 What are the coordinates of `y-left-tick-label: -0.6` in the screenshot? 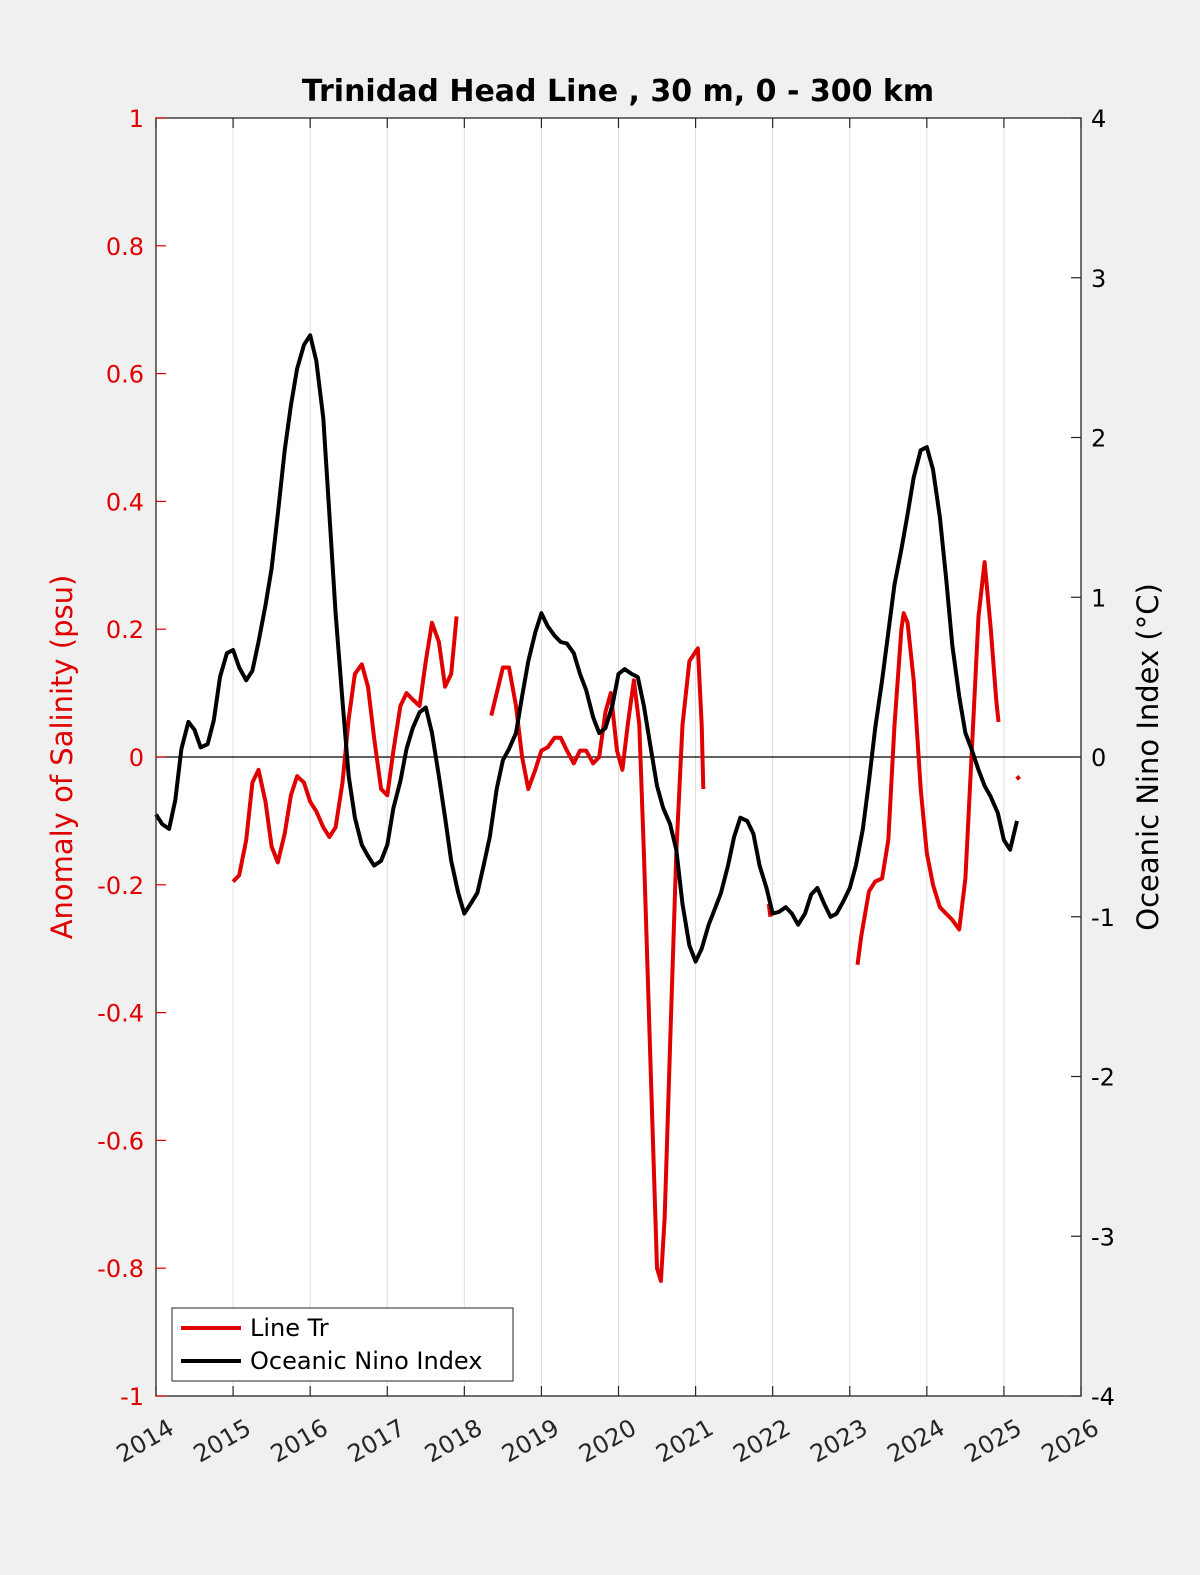 It's located at (120, 1141).